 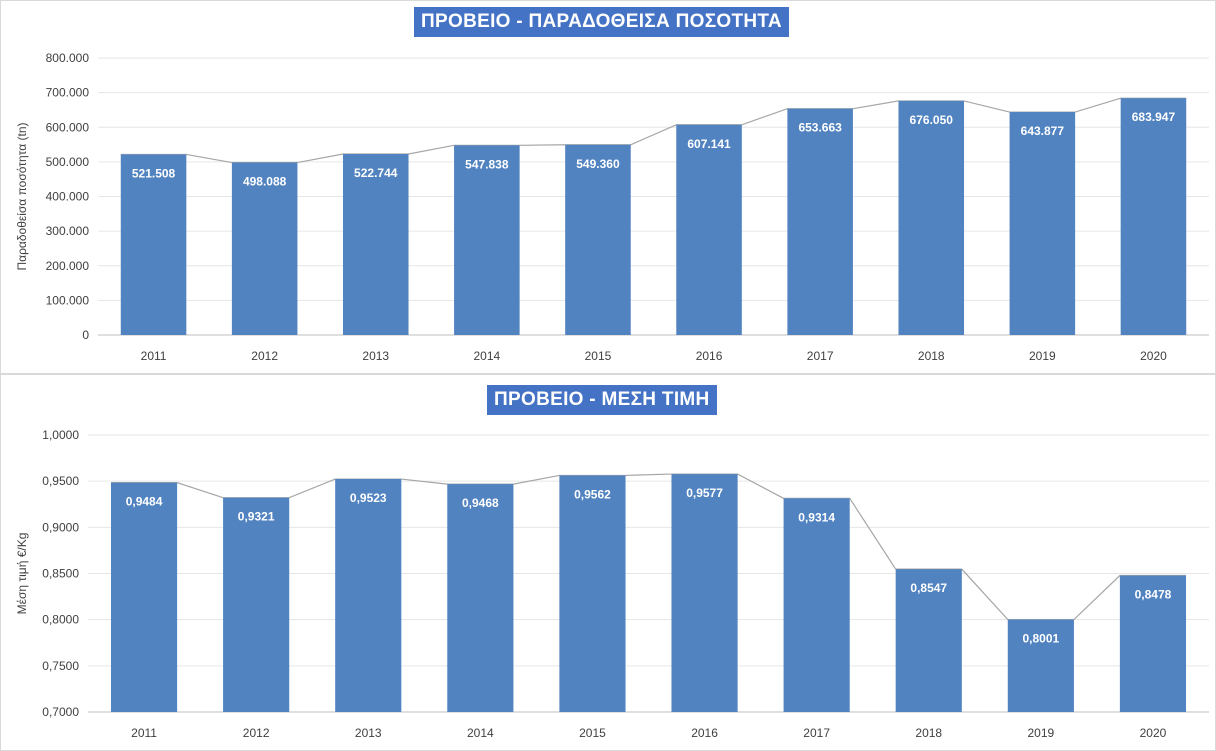 I want to click on y-tick-label: 0, so click(x=85, y=335).